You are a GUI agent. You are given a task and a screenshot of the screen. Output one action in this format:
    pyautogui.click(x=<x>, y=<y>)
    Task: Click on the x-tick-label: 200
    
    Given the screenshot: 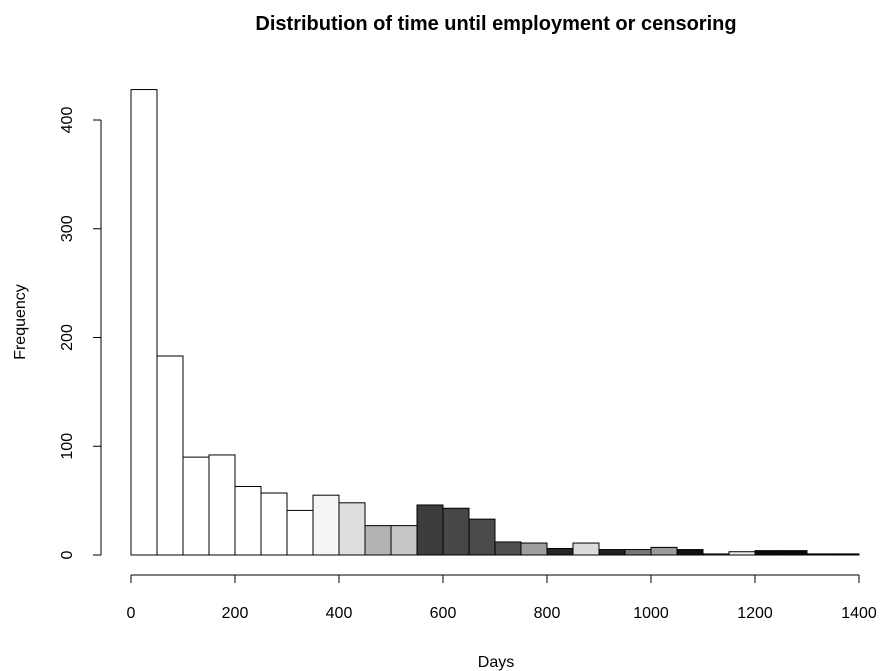 What is the action you would take?
    pyautogui.click(x=235, y=613)
    